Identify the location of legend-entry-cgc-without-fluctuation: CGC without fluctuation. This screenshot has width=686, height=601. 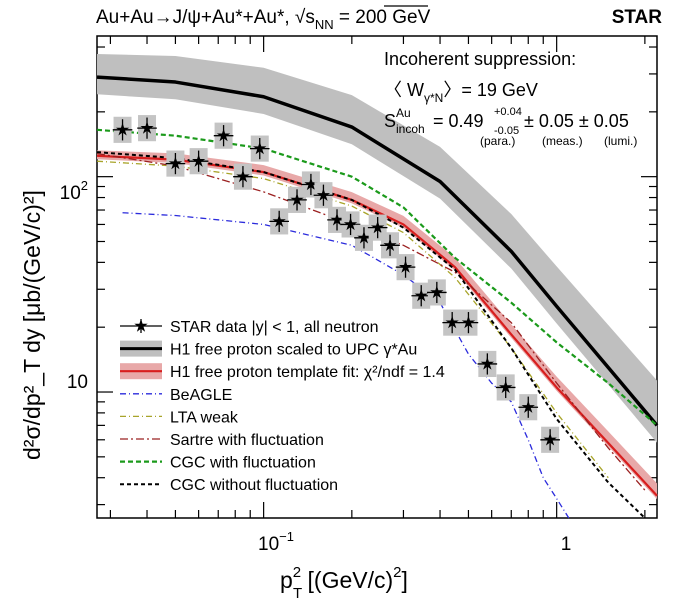
(229, 485).